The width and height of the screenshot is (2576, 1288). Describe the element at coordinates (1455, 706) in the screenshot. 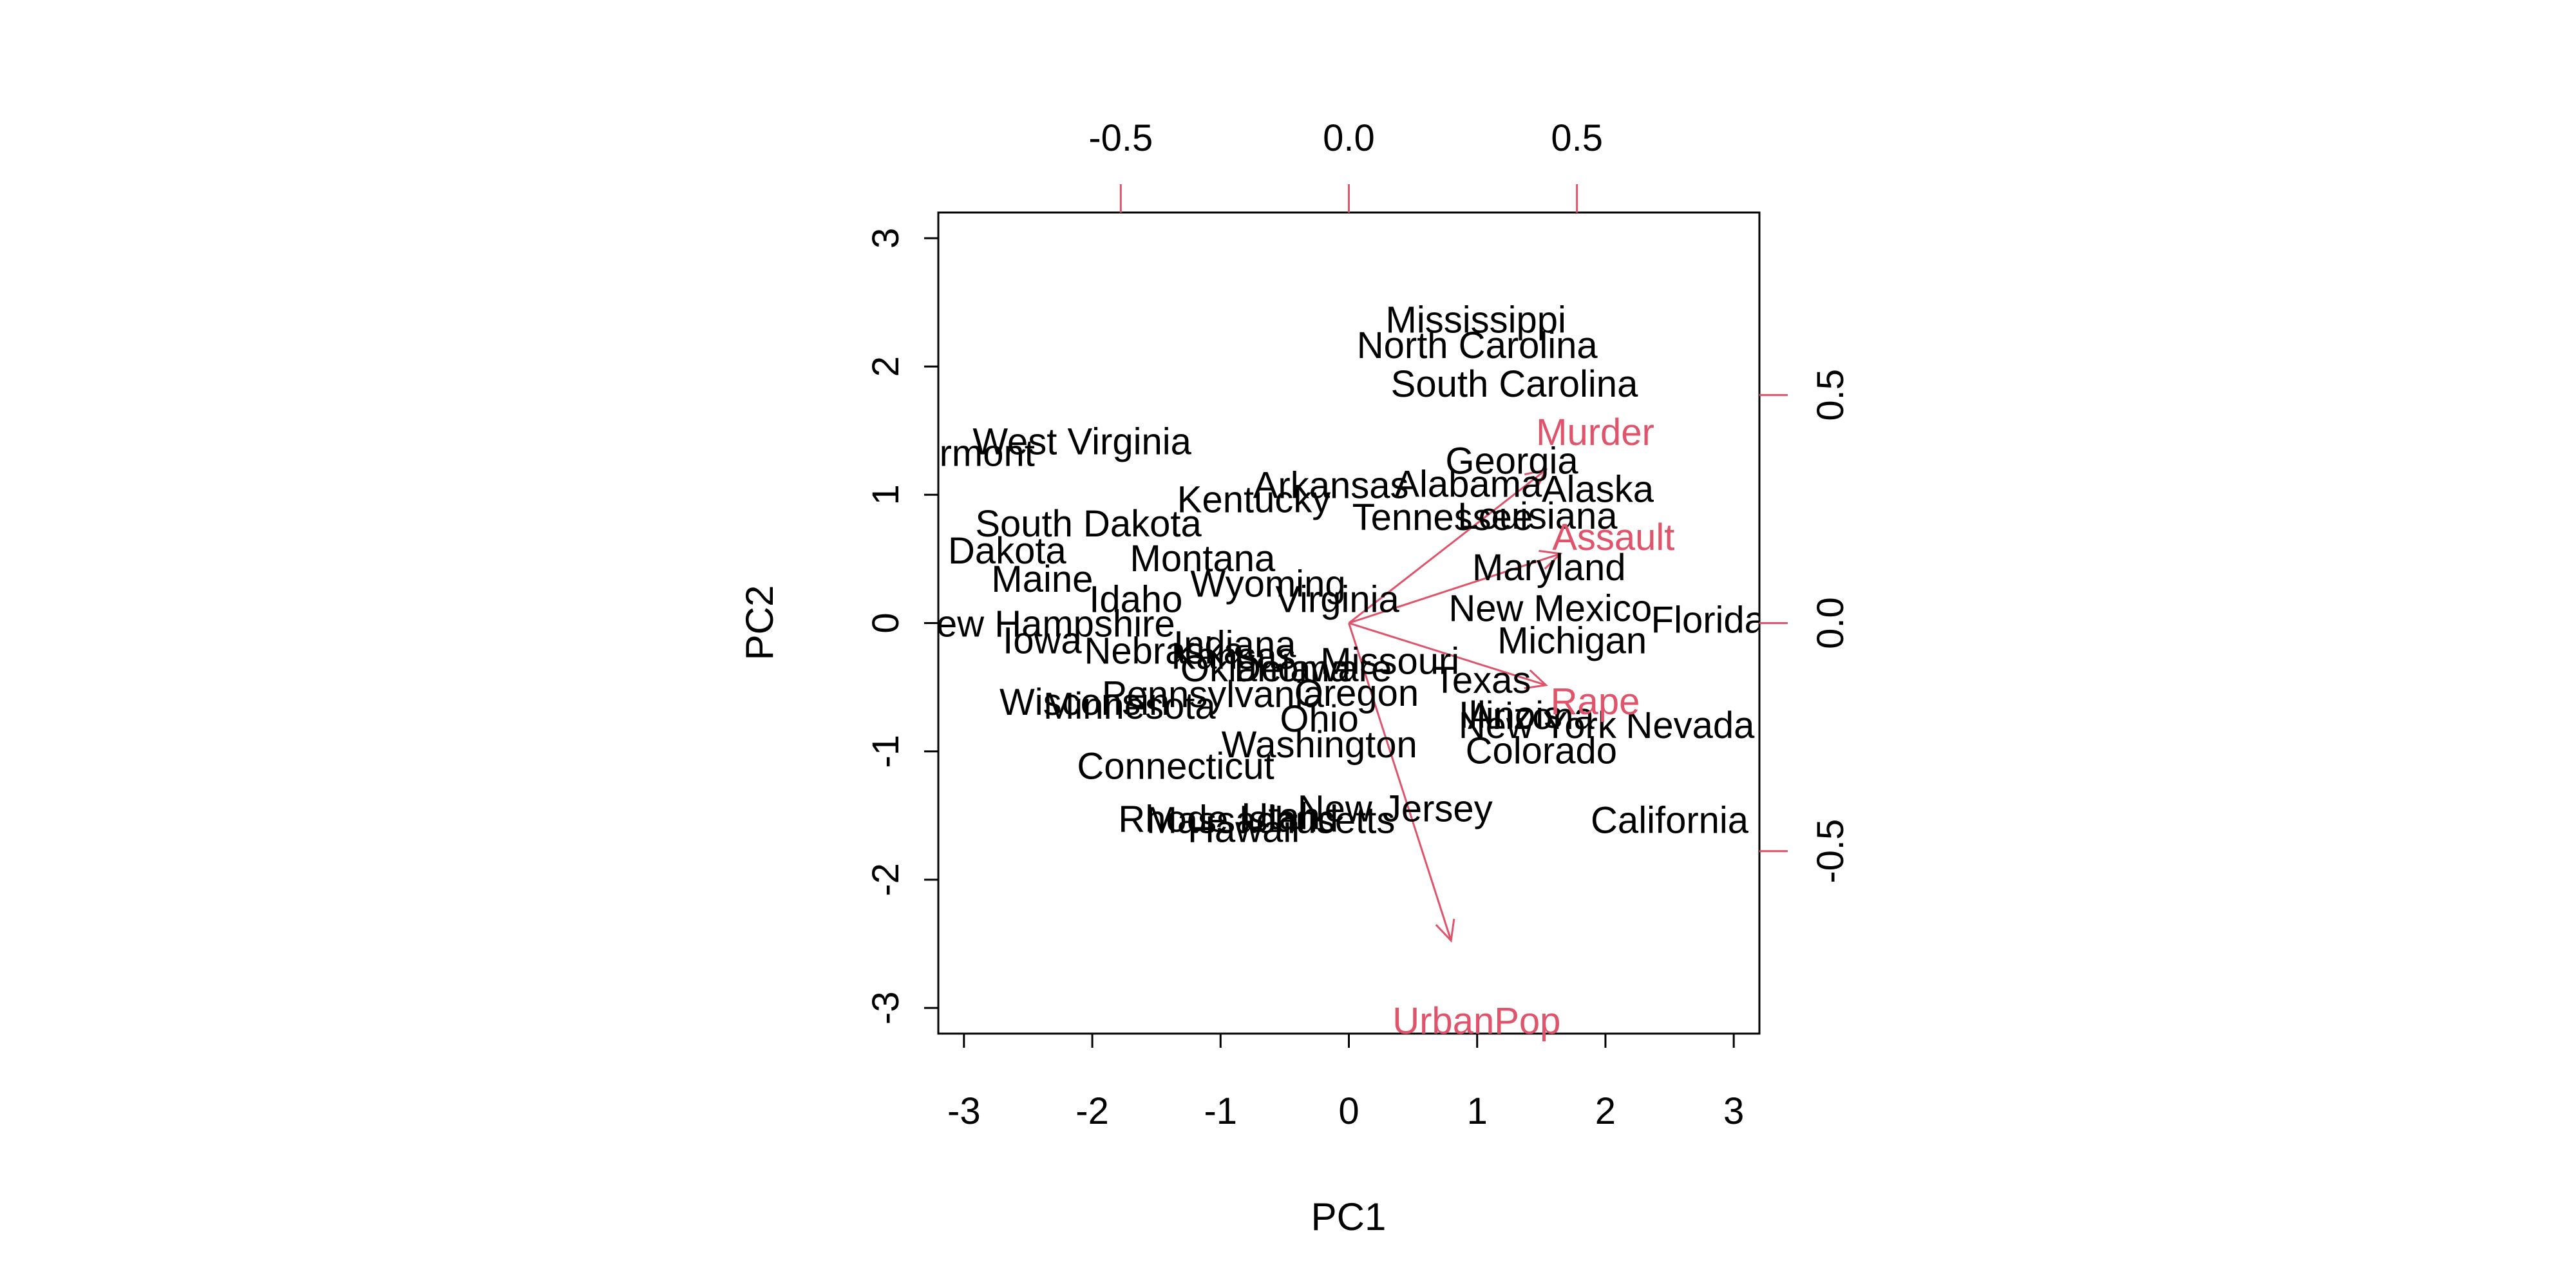

I see `loading-arrows` at that location.